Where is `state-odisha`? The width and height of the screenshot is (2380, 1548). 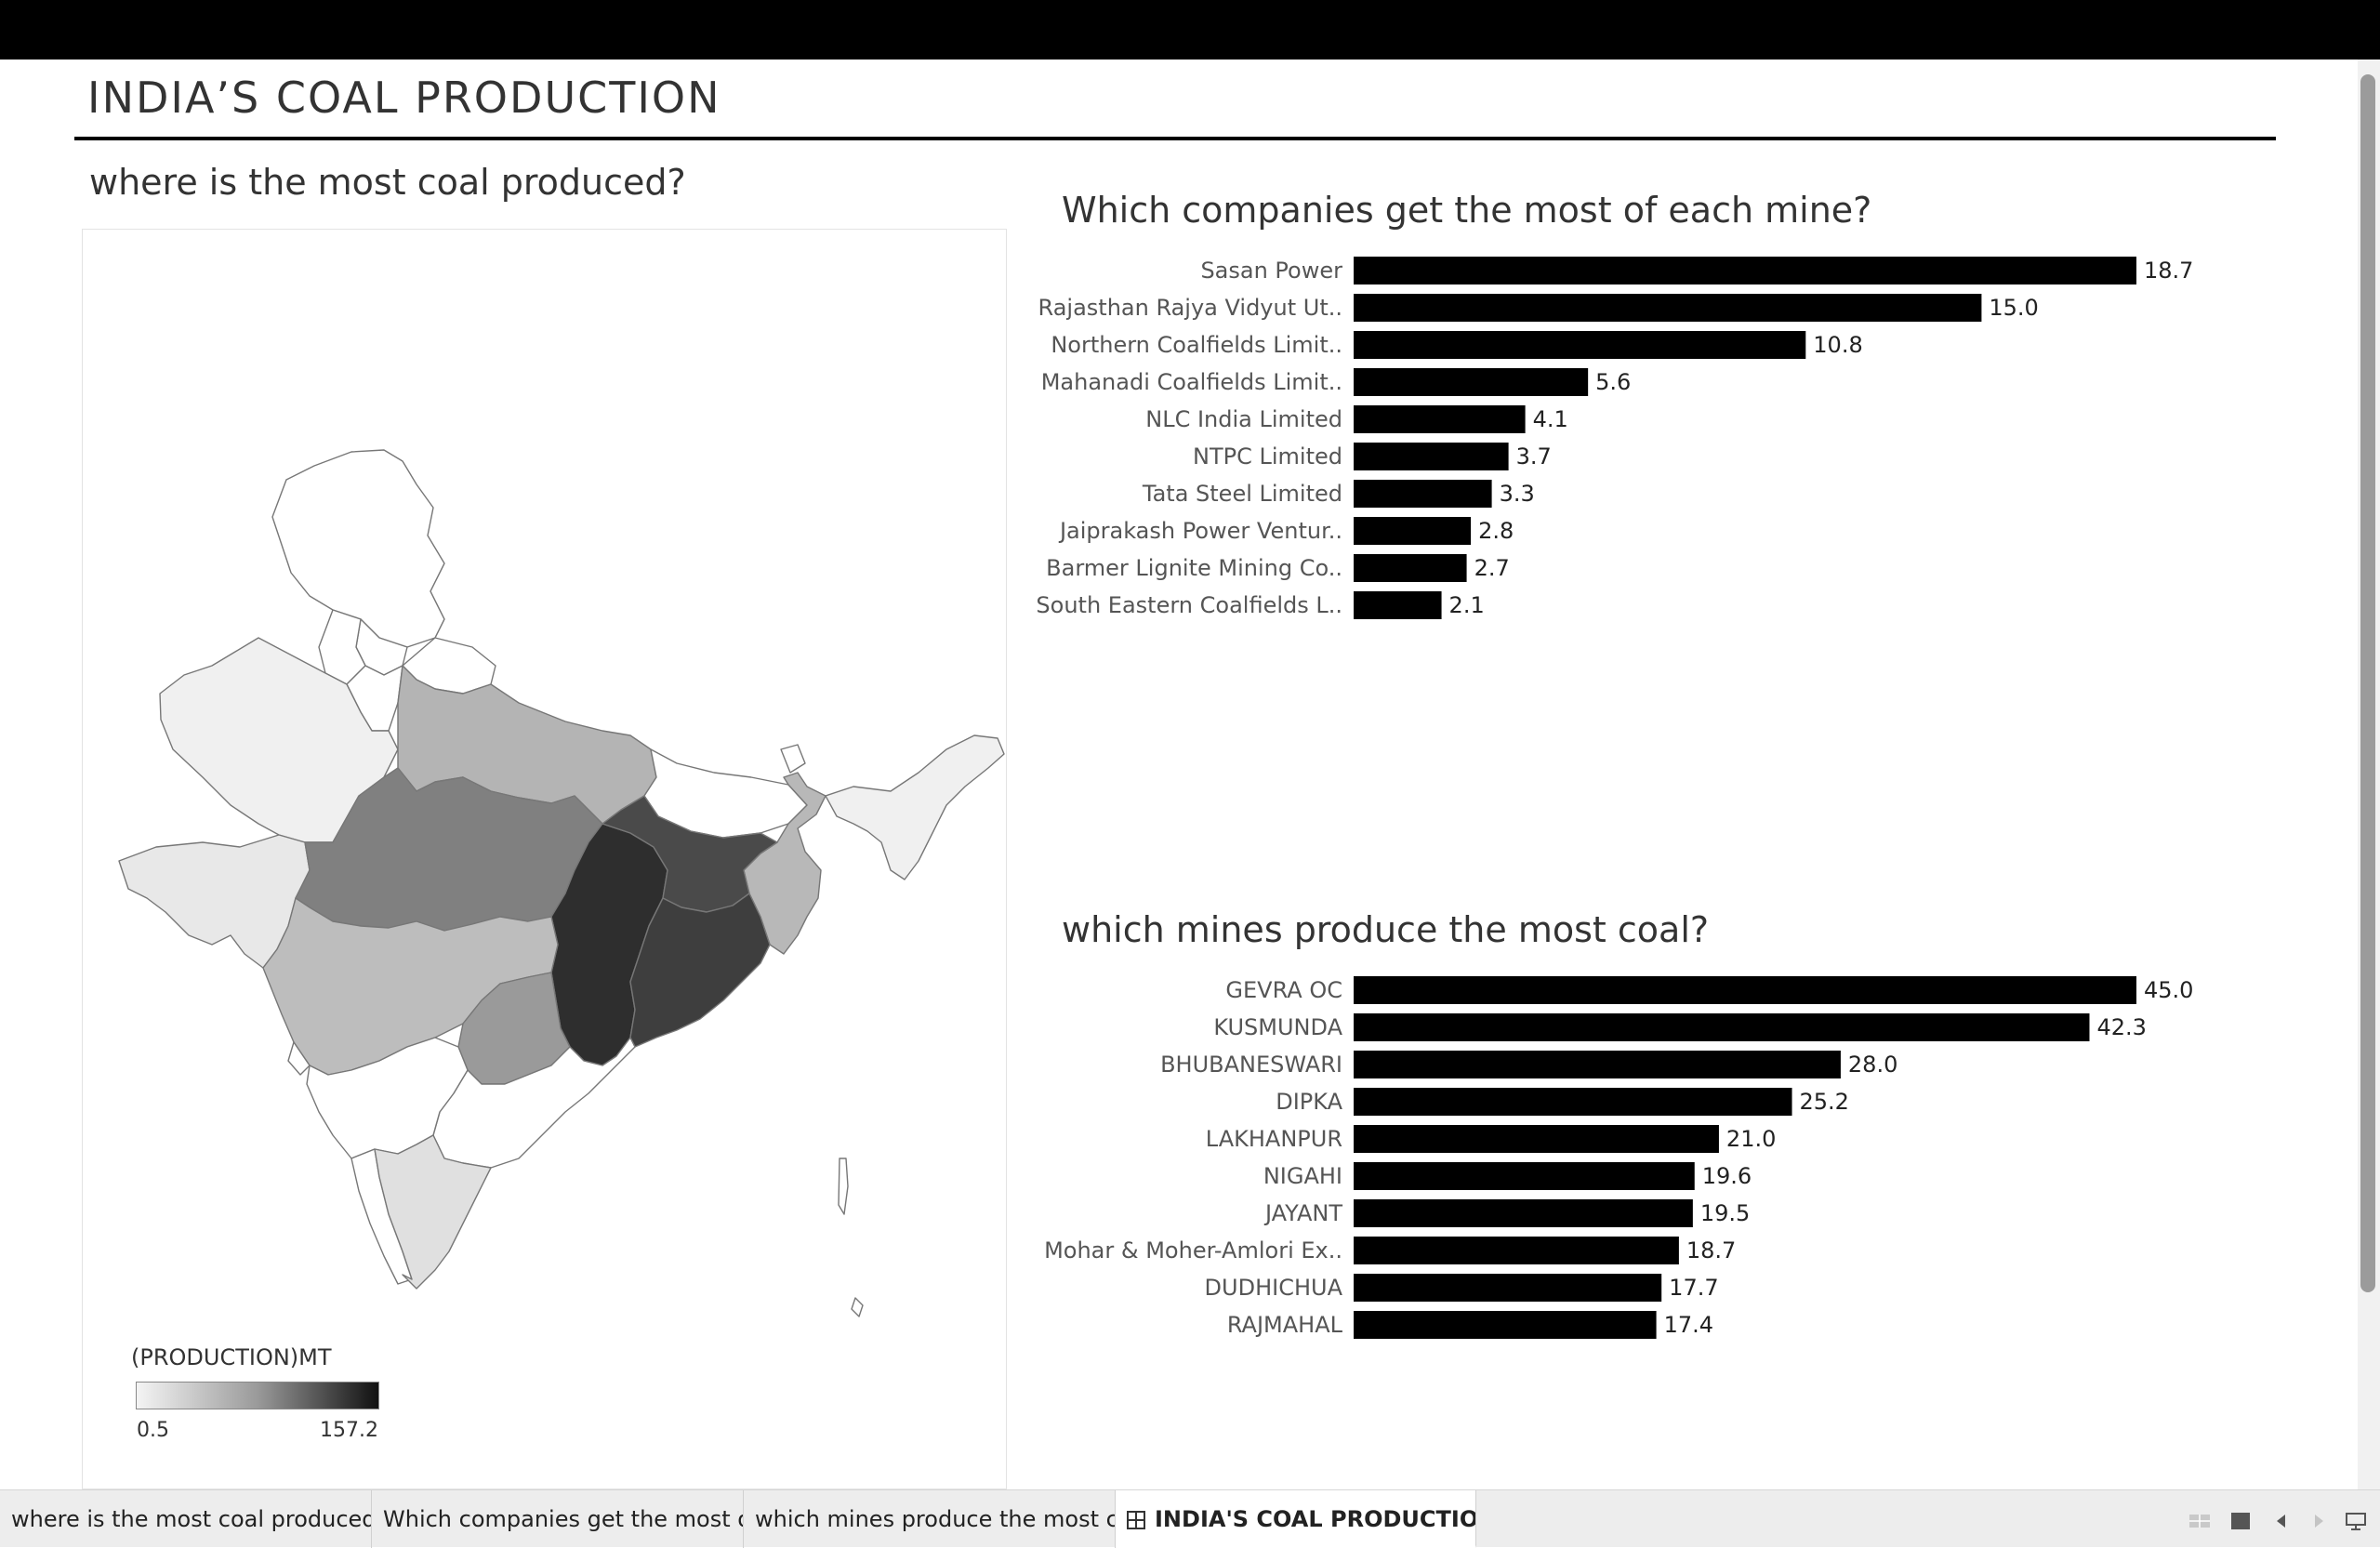
state-odisha is located at coordinates (700, 971).